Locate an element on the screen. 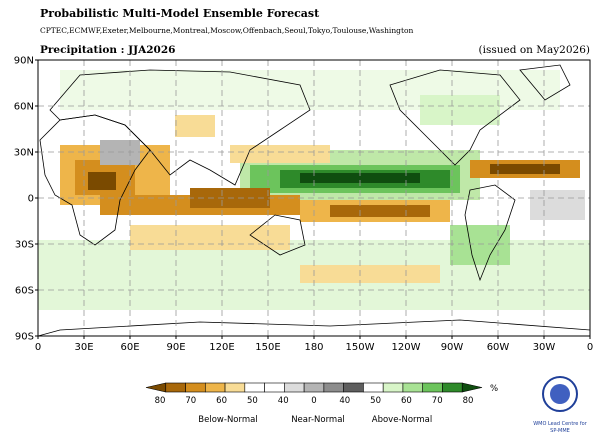 This screenshot has height=446, width=602. lon-label: 120W is located at coordinates (406, 347).